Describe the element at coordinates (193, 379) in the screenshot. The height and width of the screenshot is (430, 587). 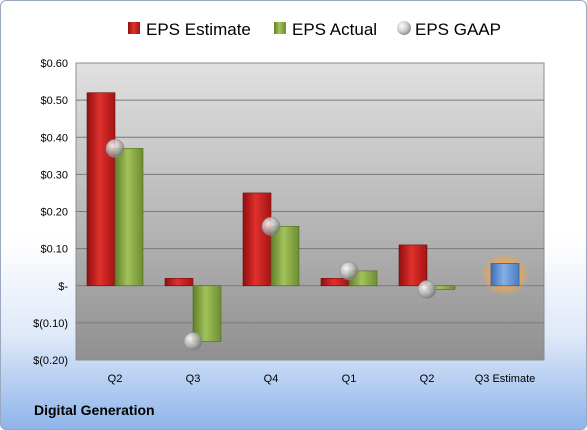
I see `x-tick-label: Q3` at that location.